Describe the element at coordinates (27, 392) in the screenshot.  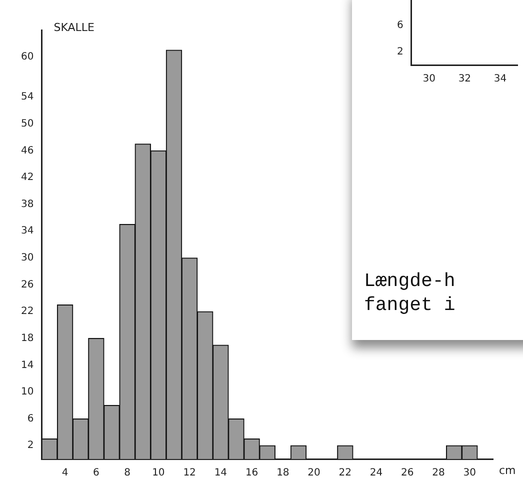
I see `y-tick-label: 10` at that location.